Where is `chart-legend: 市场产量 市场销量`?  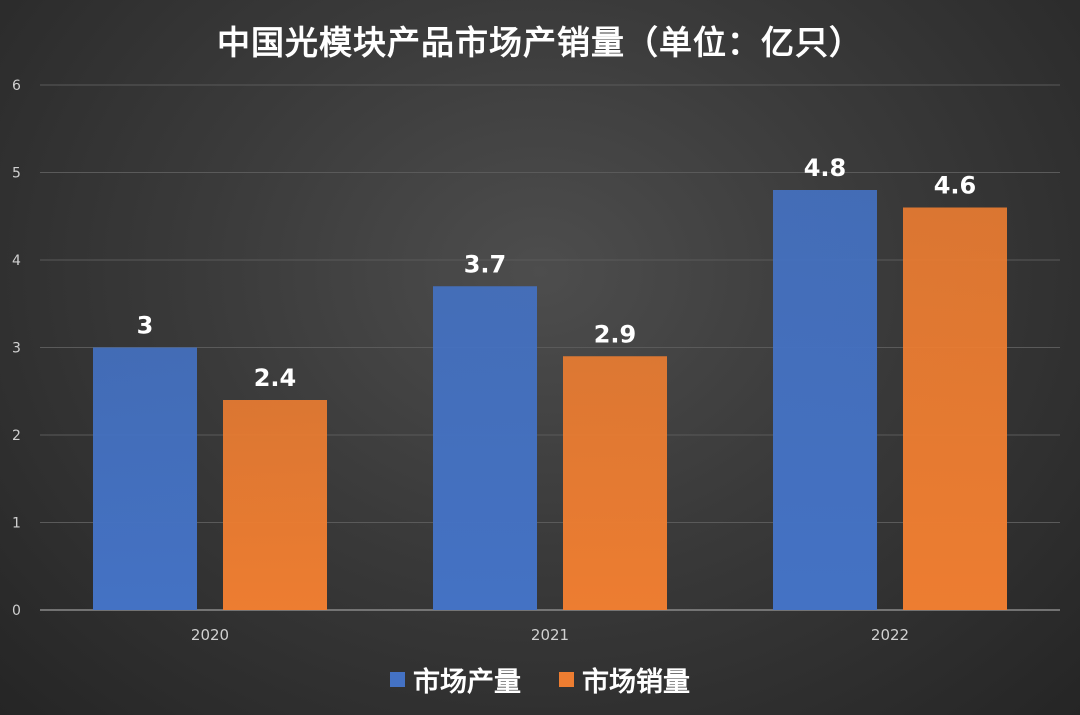 chart-legend: 市场产量 市场销量 is located at coordinates (540, 679).